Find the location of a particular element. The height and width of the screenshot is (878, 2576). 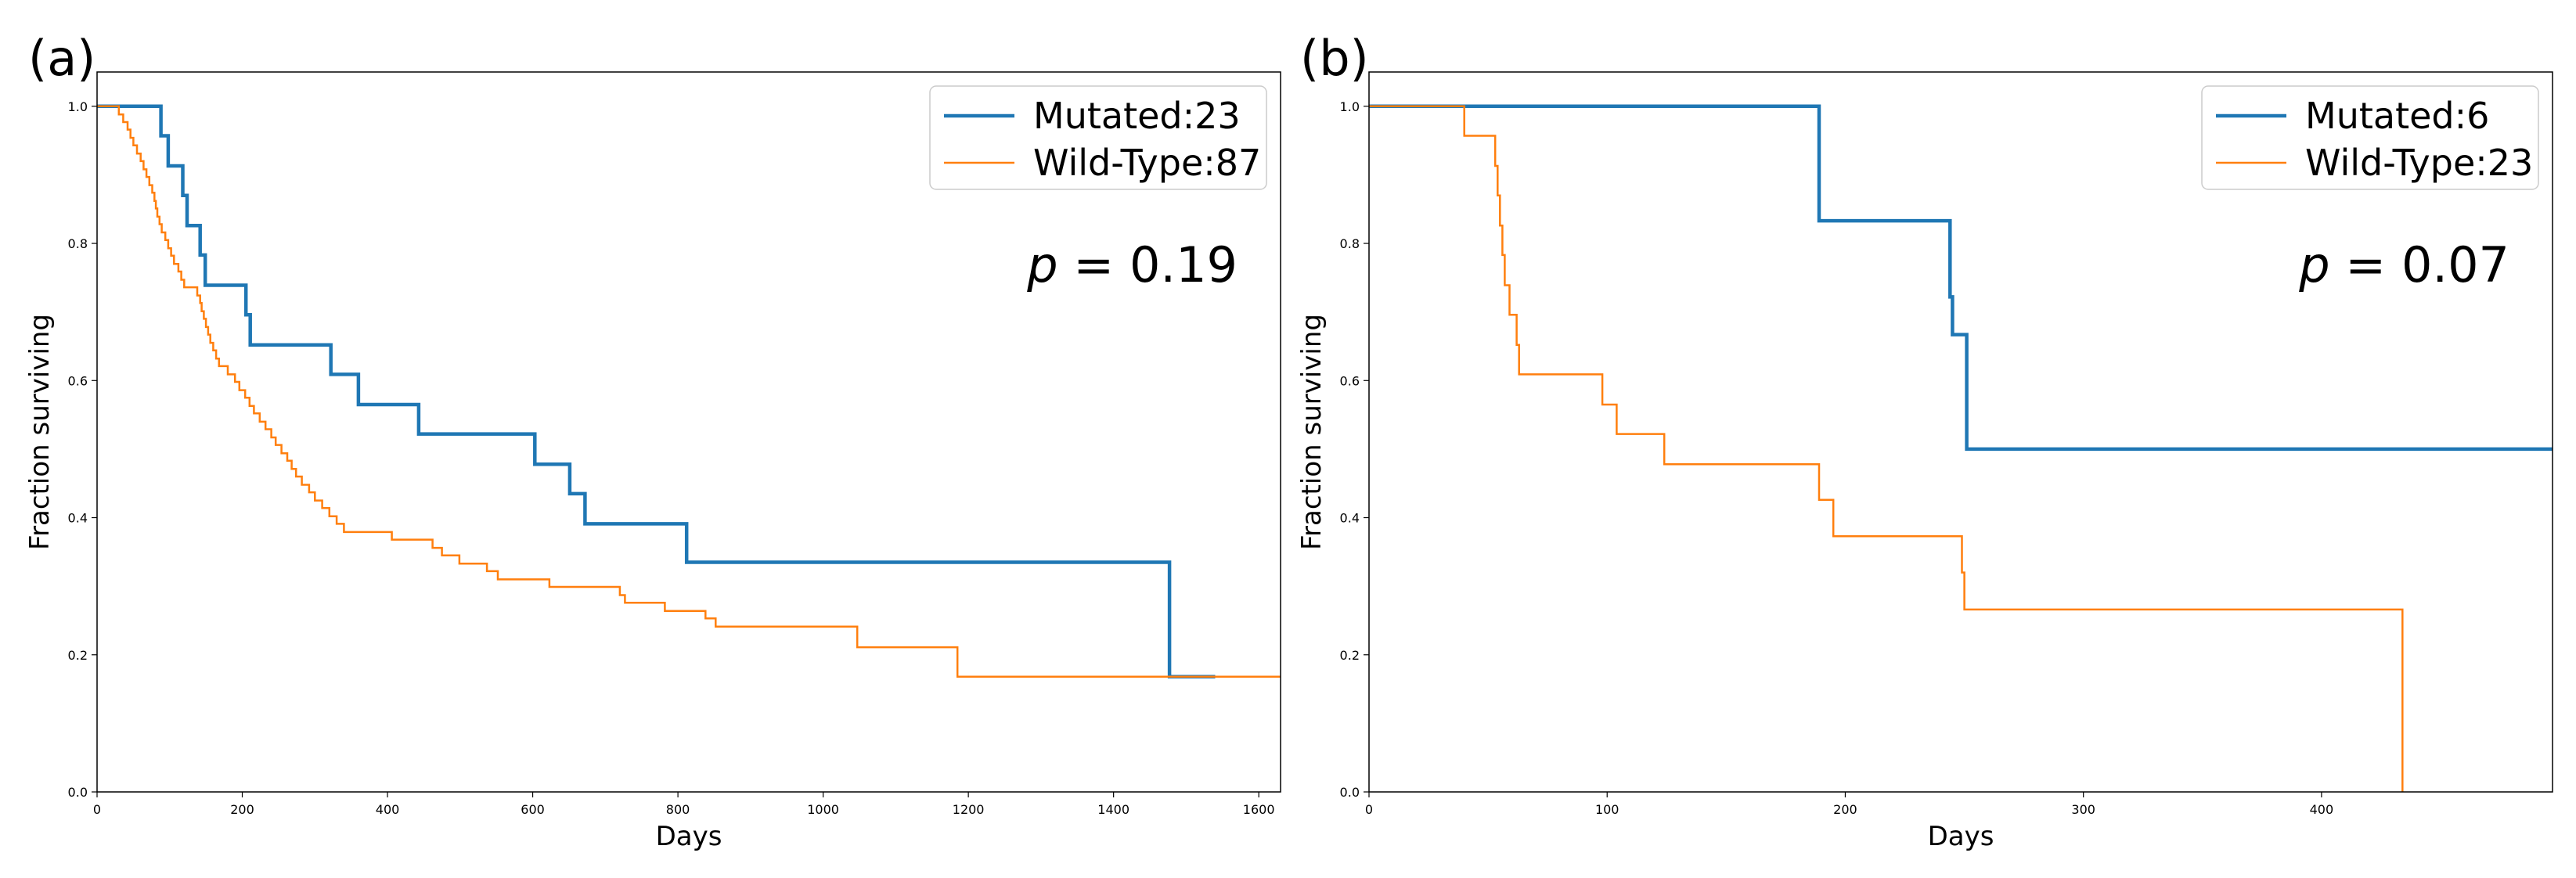

p-value-annotation: p = 0.07 is located at coordinates (2403, 264).